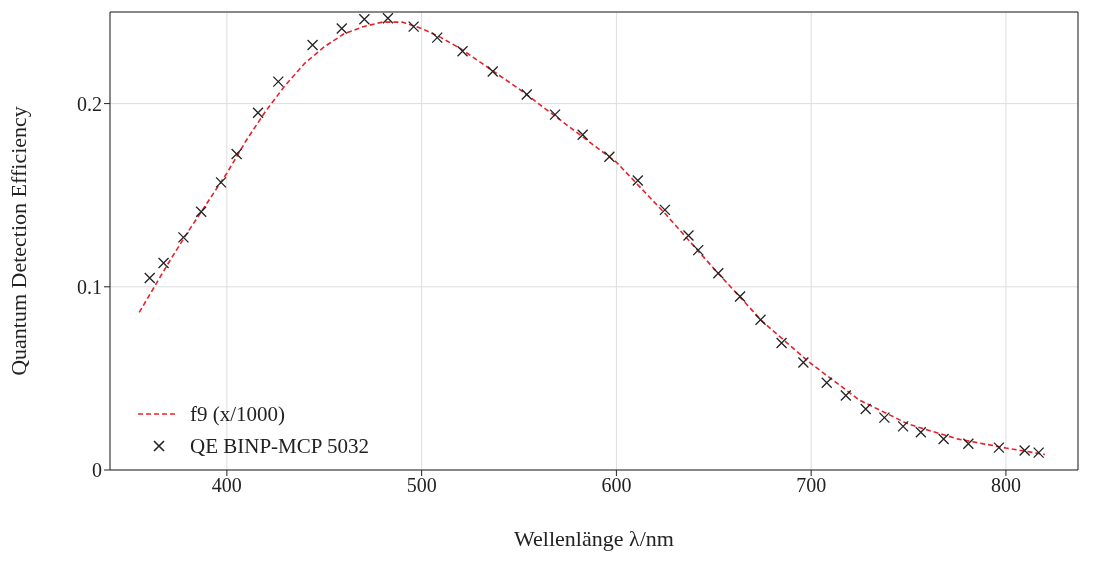 The width and height of the screenshot is (1094, 578). Describe the element at coordinates (89, 103) in the screenshot. I see `y-tick-label: 0.2` at that location.